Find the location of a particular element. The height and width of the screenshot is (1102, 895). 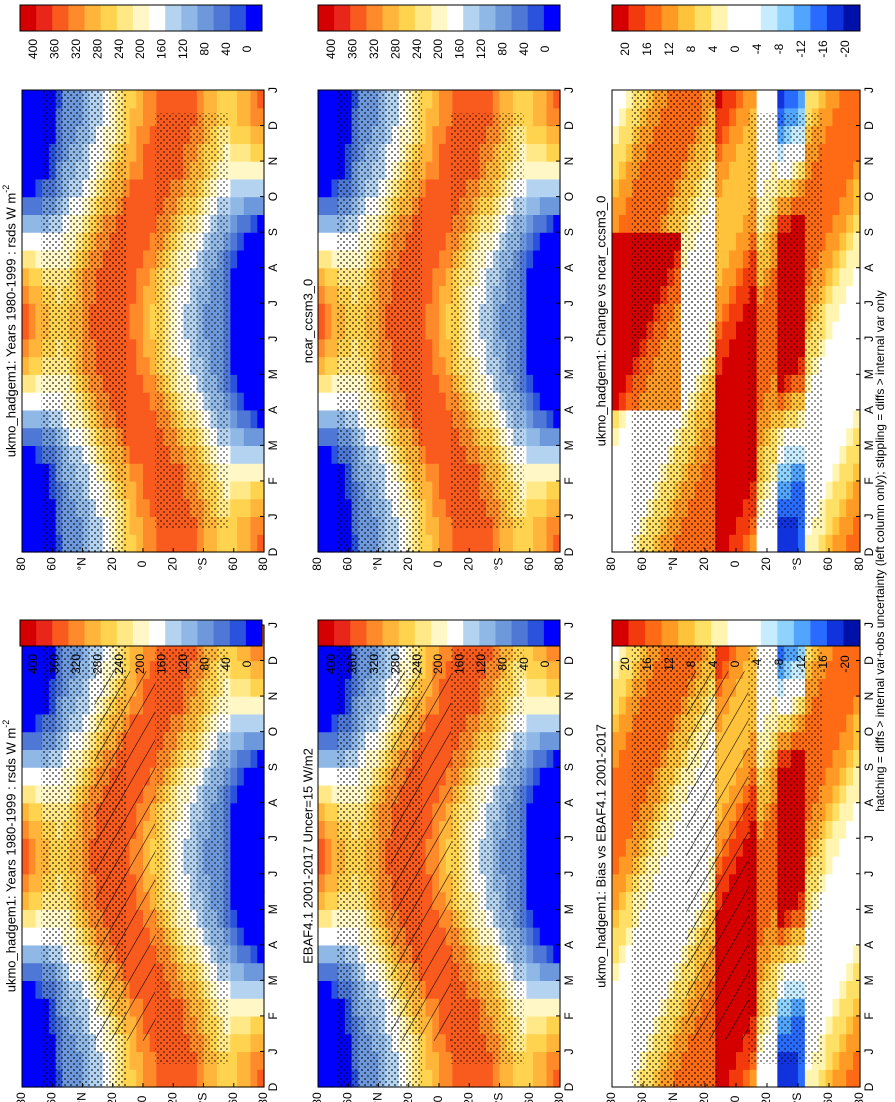

y-tick-label: 80 is located at coordinates (559, 1097).